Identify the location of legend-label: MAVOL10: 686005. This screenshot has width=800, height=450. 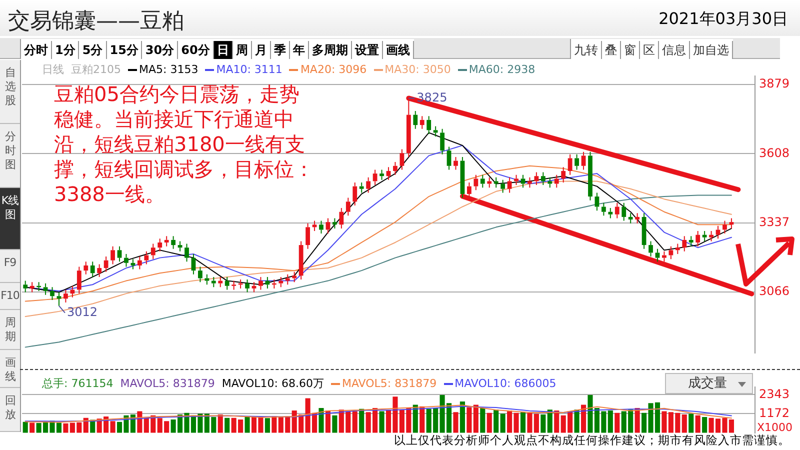
(505, 383).